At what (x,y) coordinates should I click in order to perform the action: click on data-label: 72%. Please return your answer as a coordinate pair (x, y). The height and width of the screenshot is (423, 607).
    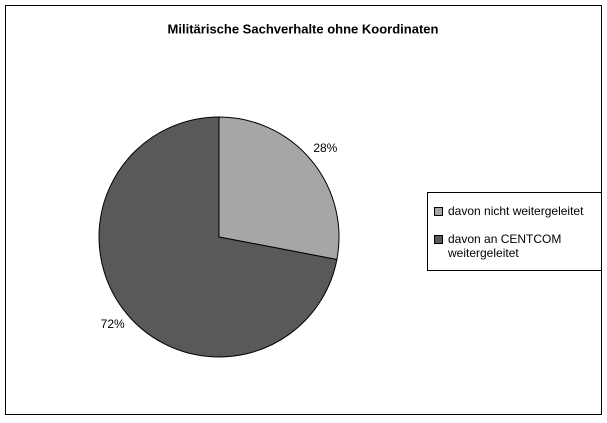
    Looking at the image, I should click on (113, 324).